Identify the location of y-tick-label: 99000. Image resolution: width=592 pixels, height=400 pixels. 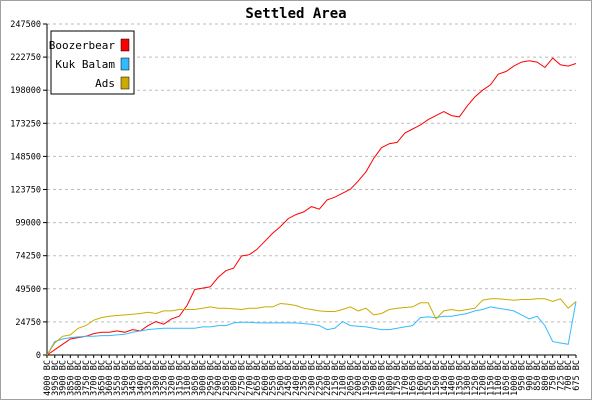
(28, 224).